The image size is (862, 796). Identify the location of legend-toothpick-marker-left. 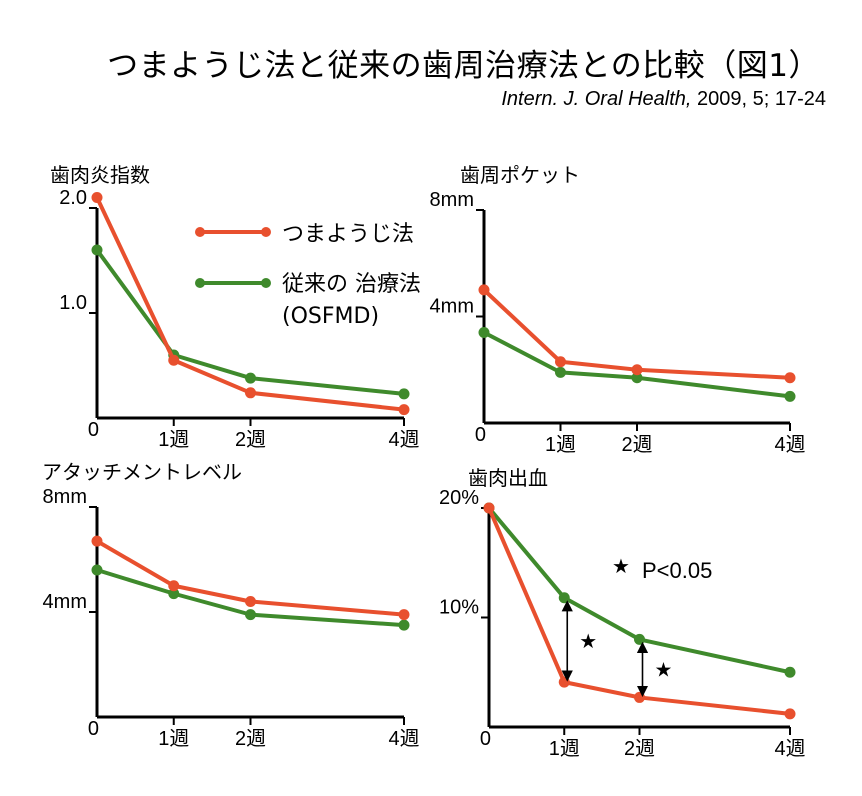
(200, 232).